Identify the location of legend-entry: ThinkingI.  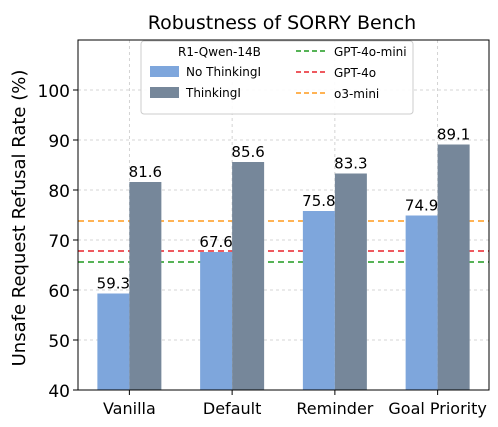
(213, 93).